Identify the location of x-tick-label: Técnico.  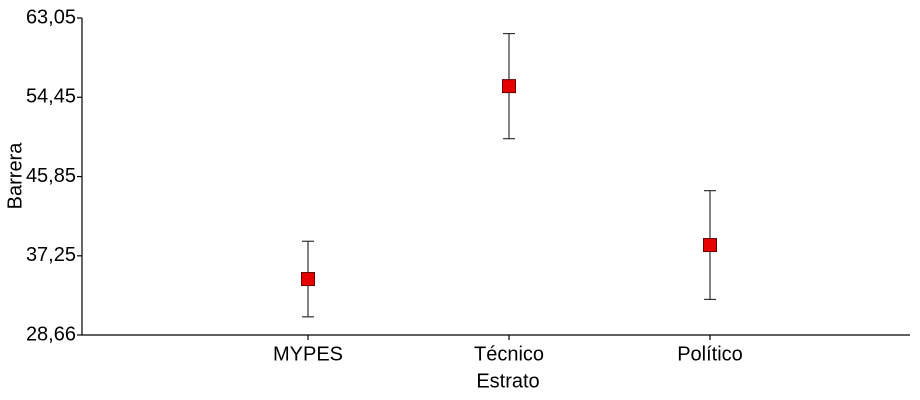
(509, 354).